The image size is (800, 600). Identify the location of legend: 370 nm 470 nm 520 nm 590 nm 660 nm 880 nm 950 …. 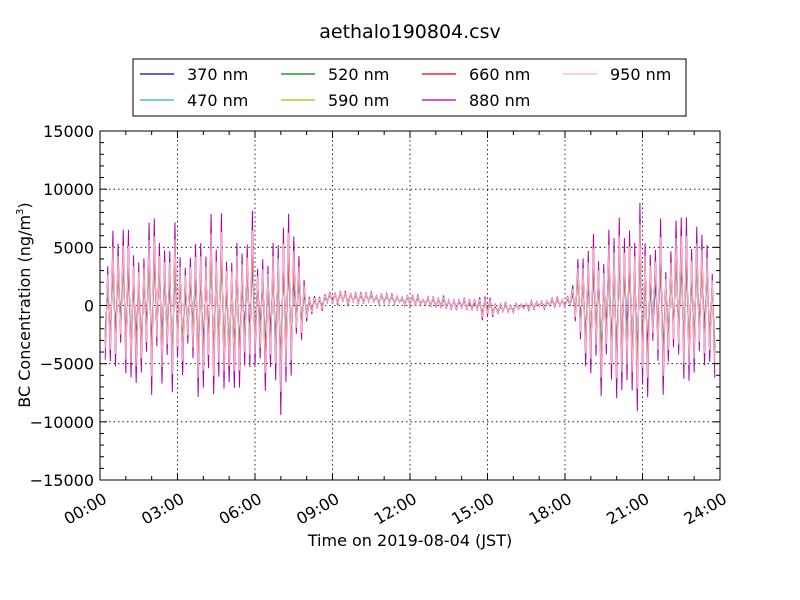
(409, 87).